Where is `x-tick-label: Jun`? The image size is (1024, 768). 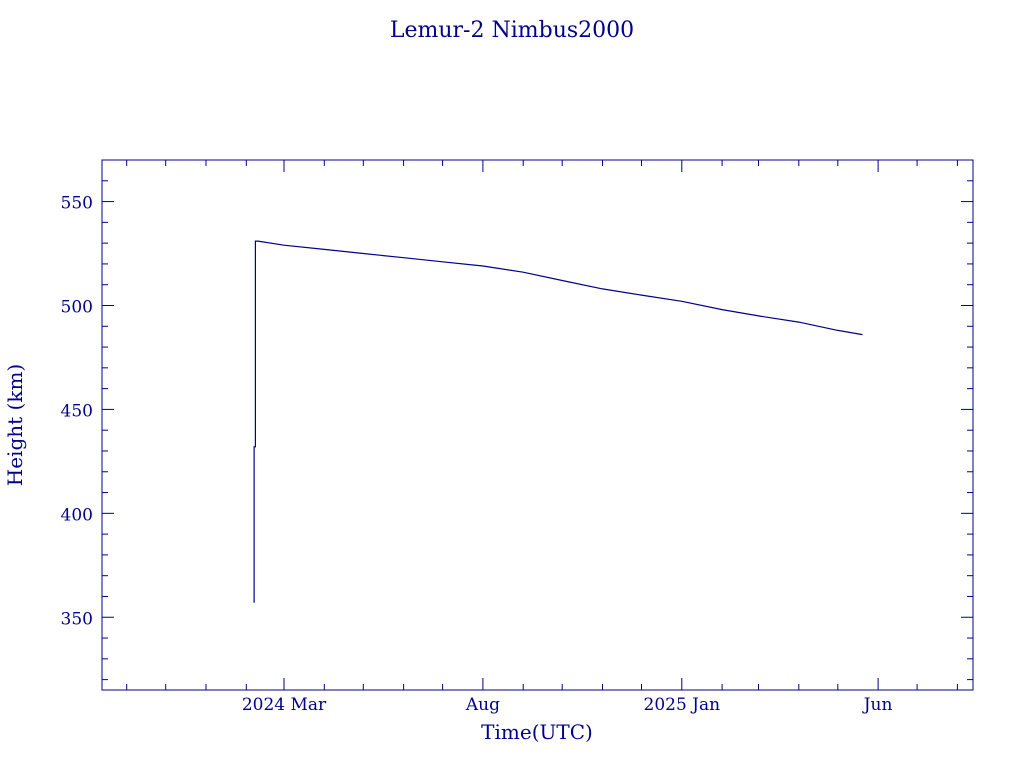
x-tick-label: Jun is located at coordinates (877, 705).